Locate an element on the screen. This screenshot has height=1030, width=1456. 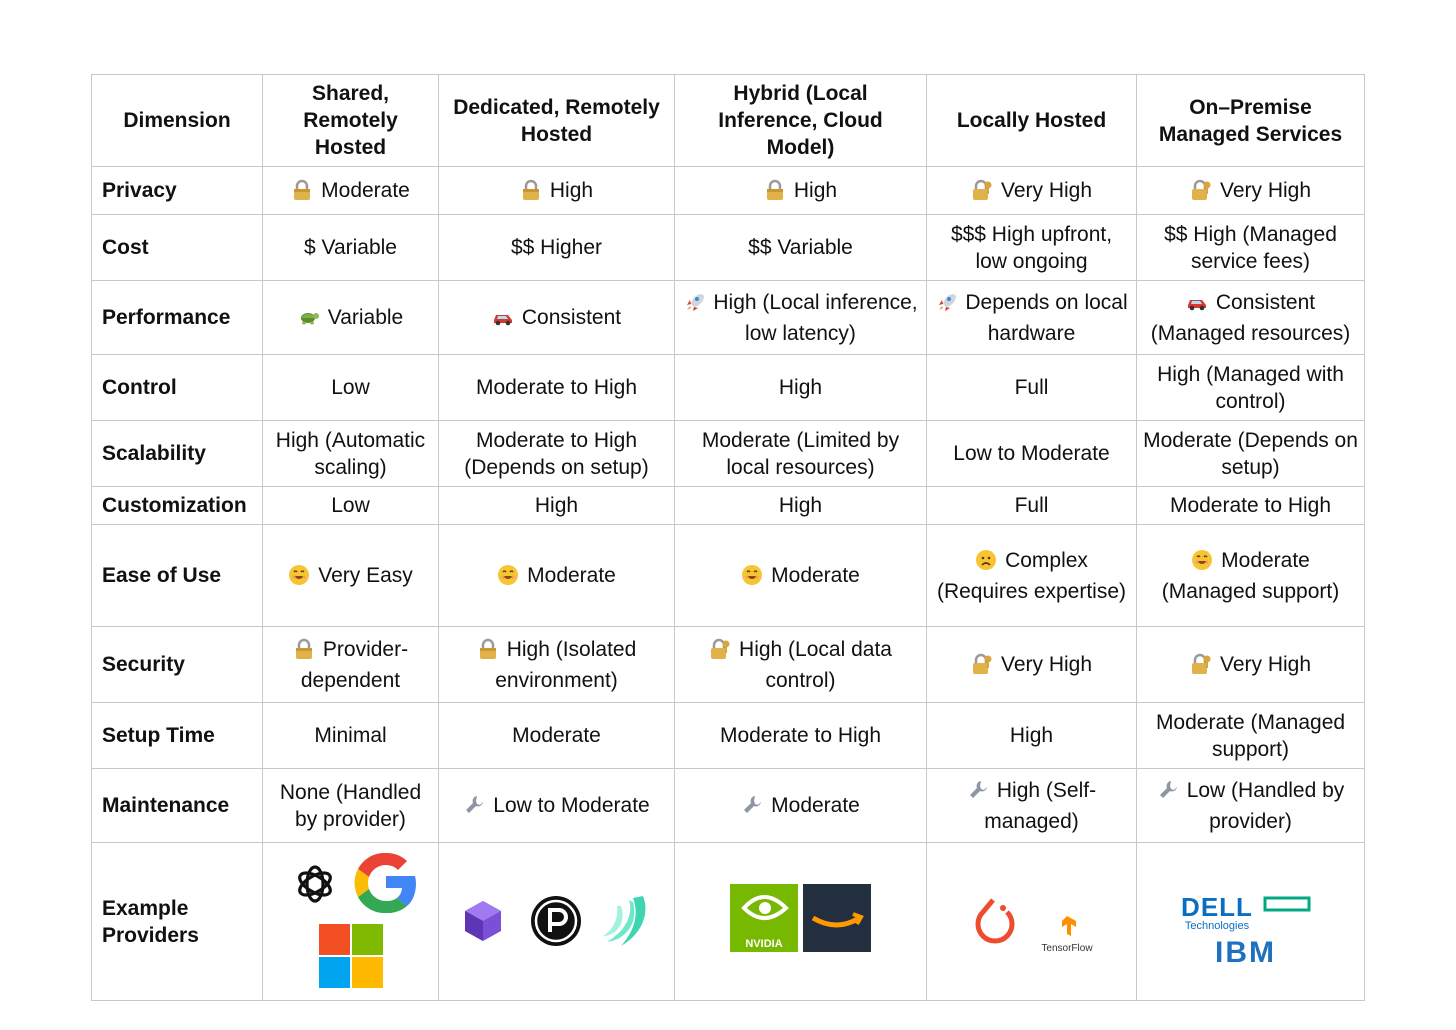
table-cell: High is located at coordinates (800, 505).